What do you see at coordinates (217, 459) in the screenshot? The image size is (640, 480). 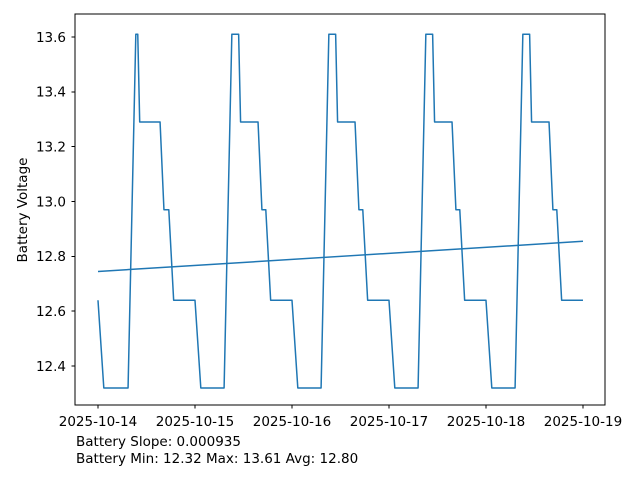 I see `footer-annotation-minmax: Battery Min: 12.32 Max: 13.61 Avg: 12.80` at bounding box center [217, 459].